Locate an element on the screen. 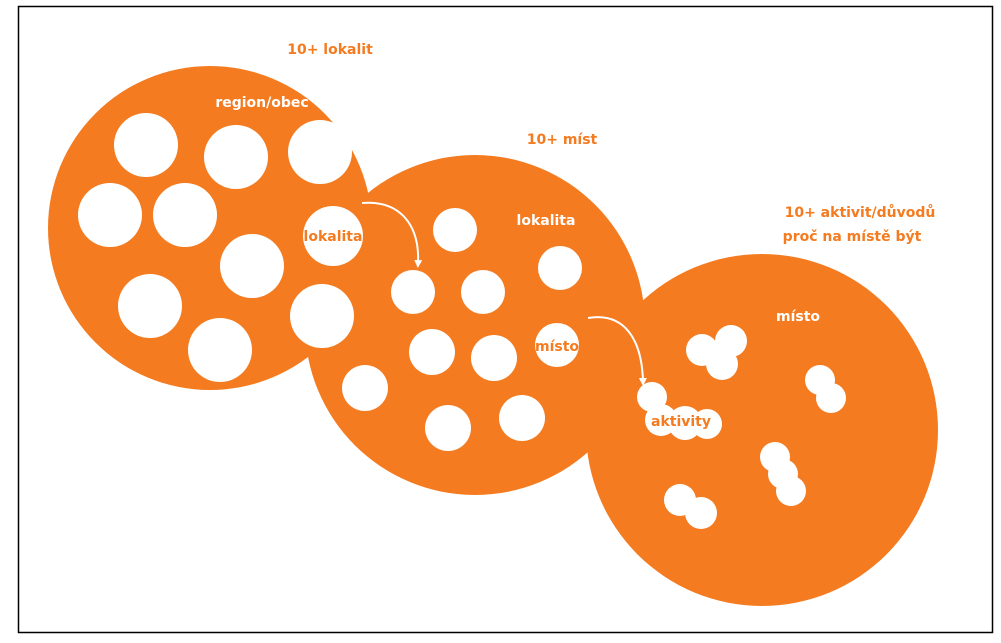 This screenshot has height=643, width=1001. localities is located at coordinates (220, 247).